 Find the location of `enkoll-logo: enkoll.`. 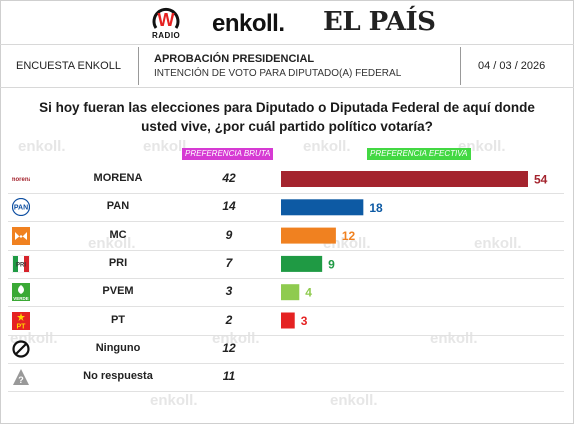

enkoll-logo: enkoll. is located at coordinates (248, 23).